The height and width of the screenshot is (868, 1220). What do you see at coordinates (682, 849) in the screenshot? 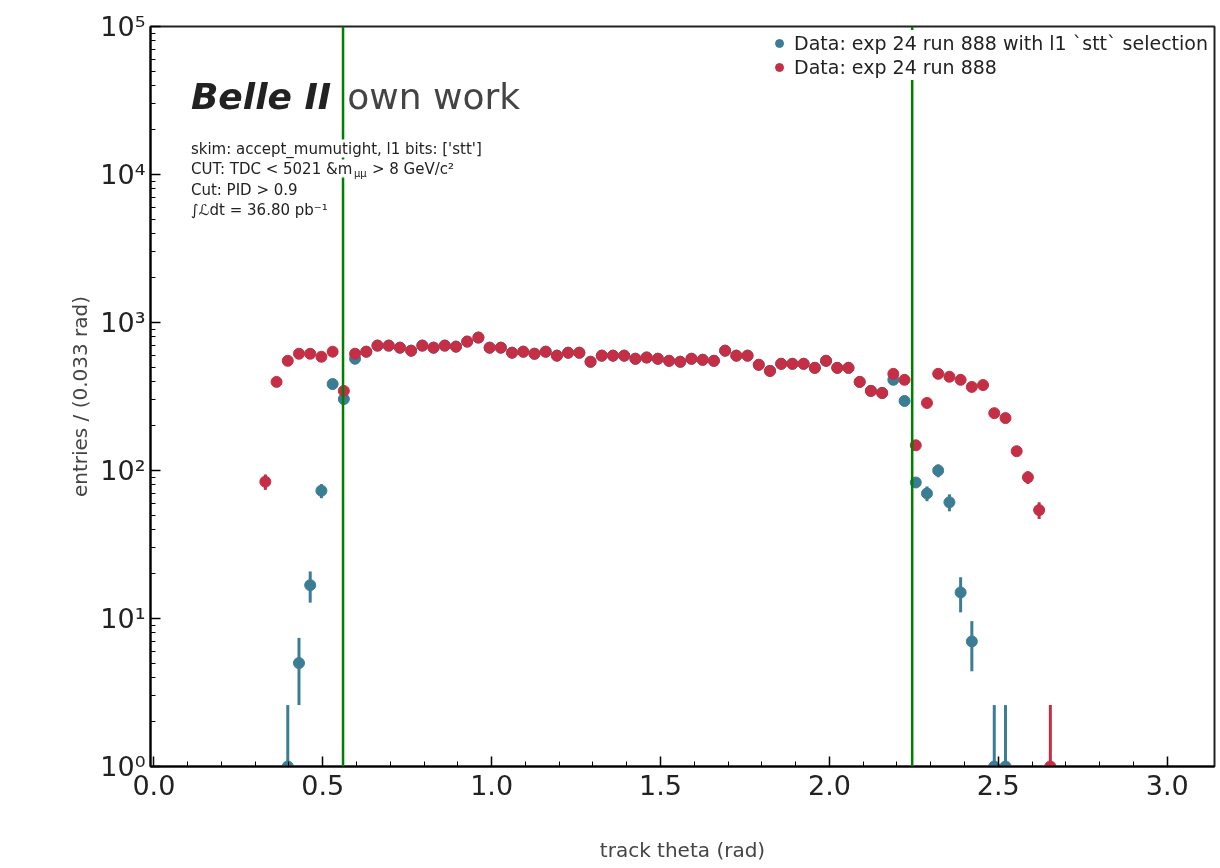
I see `x-axis-title: track theta (rad)` at bounding box center [682, 849].